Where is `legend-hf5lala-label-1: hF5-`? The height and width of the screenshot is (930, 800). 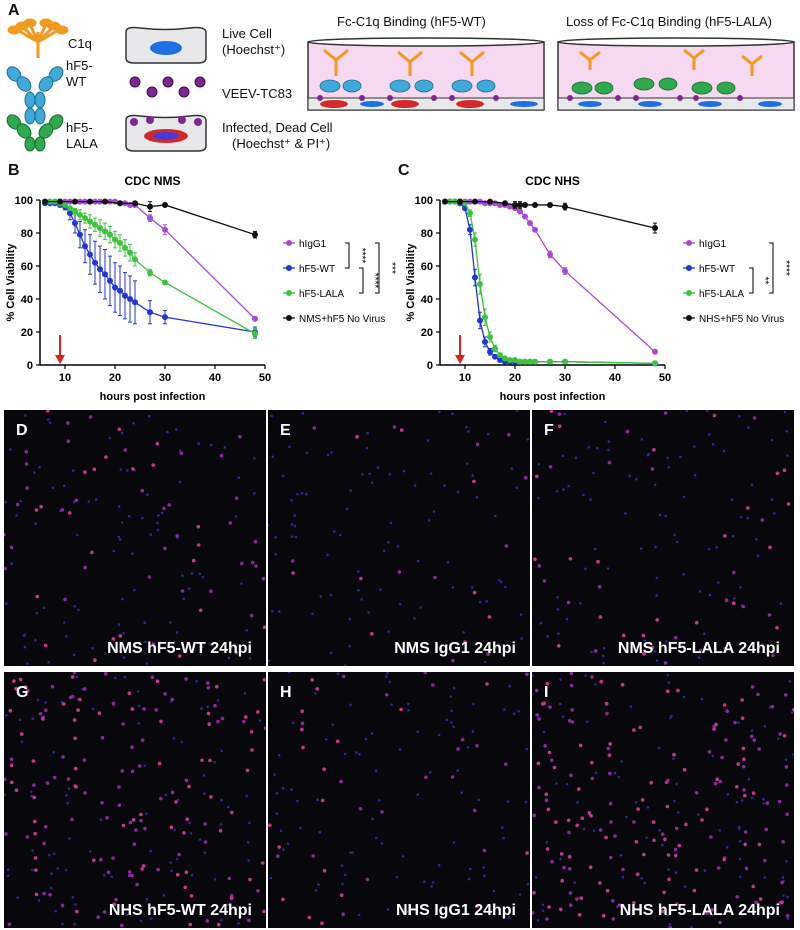
legend-hf5lala-label-1: hF5- is located at coordinates (79, 127).